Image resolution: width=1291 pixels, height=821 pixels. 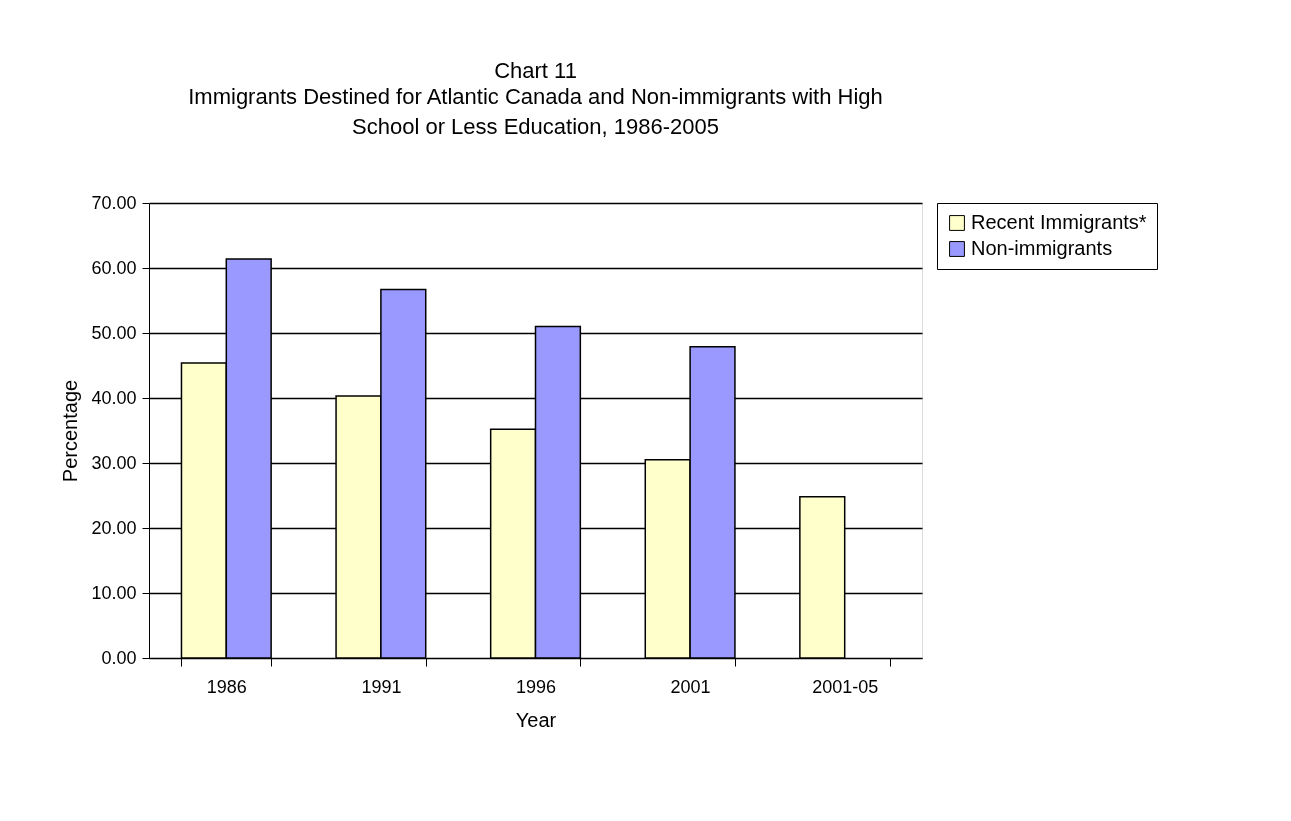 What do you see at coordinates (114, 462) in the screenshot?
I see `y-tick-label: 30.00` at bounding box center [114, 462].